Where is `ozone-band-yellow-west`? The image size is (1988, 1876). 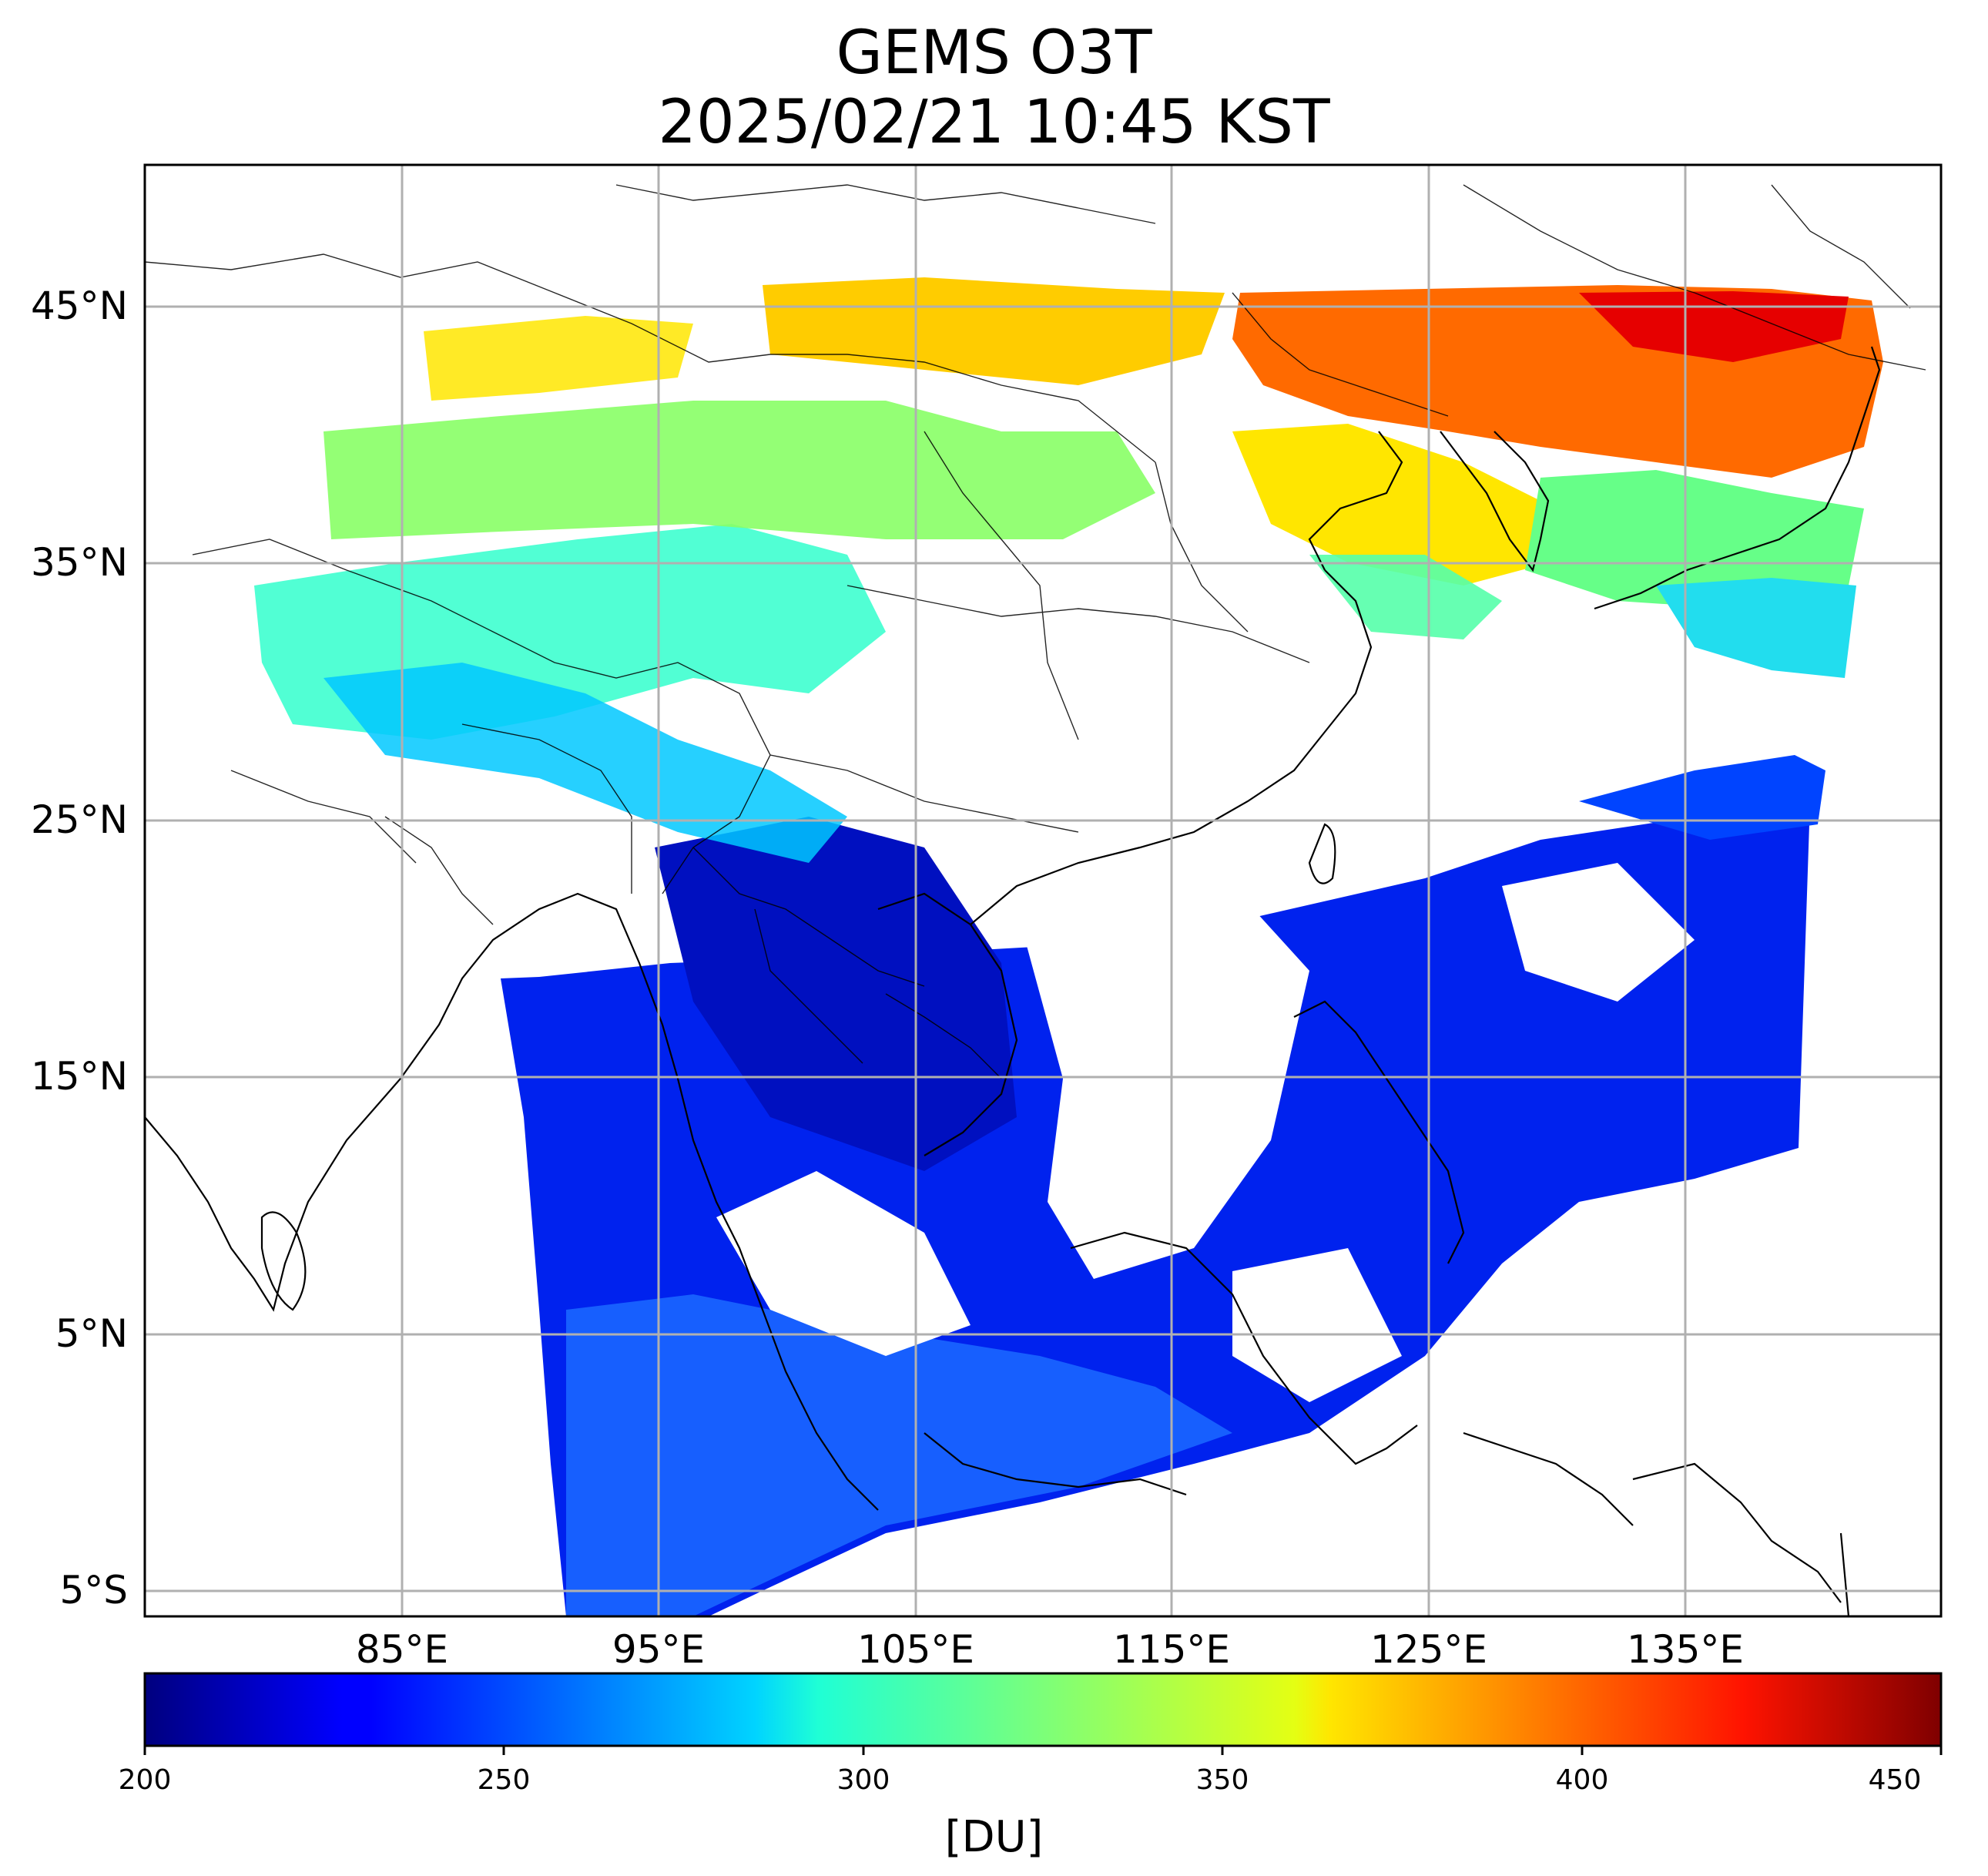 ozone-band-yellow-west is located at coordinates (558, 358).